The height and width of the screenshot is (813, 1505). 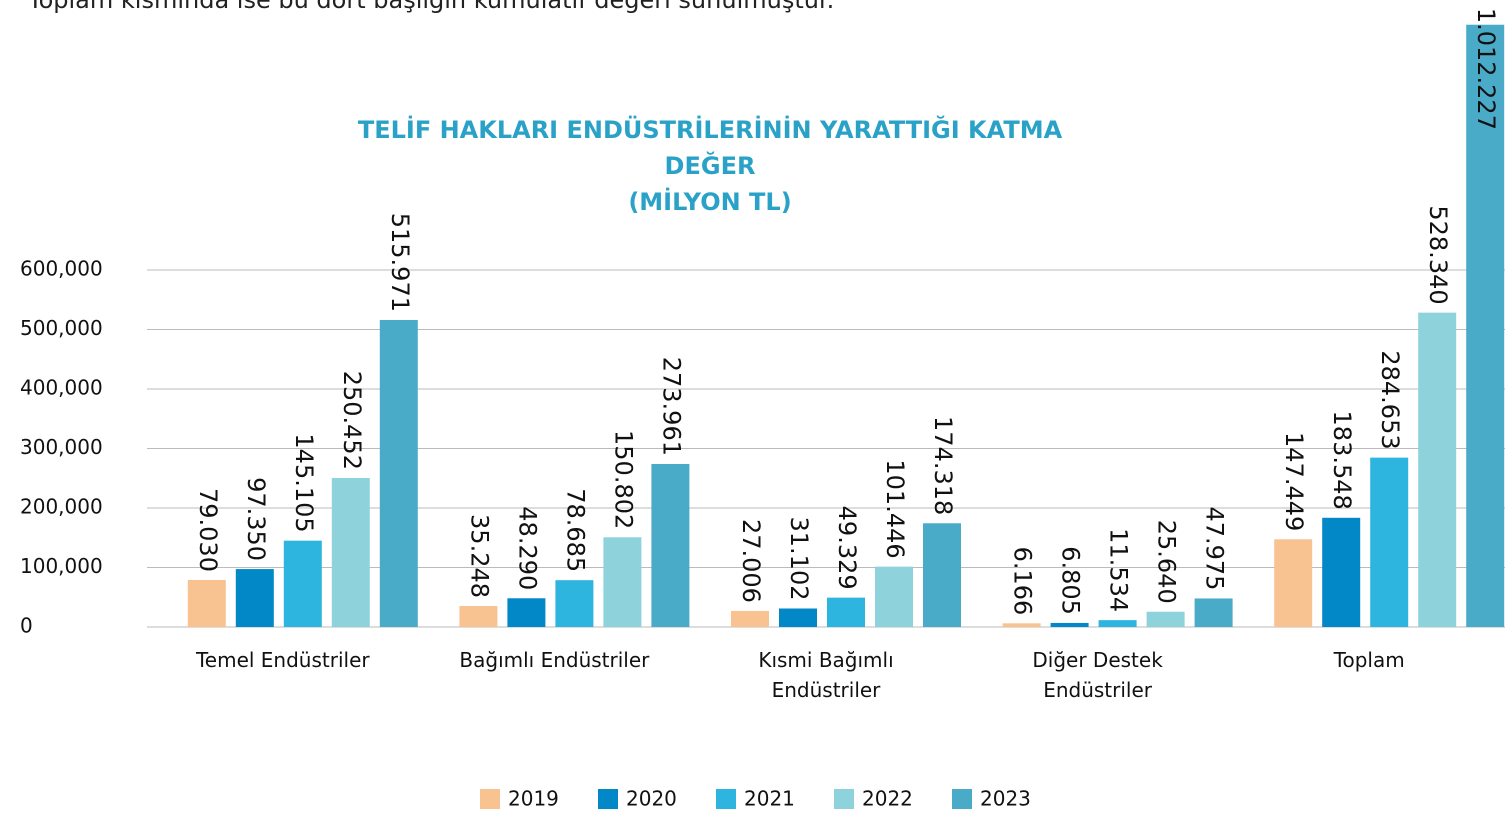 I want to click on value-label: 515.971, so click(x=400, y=262).